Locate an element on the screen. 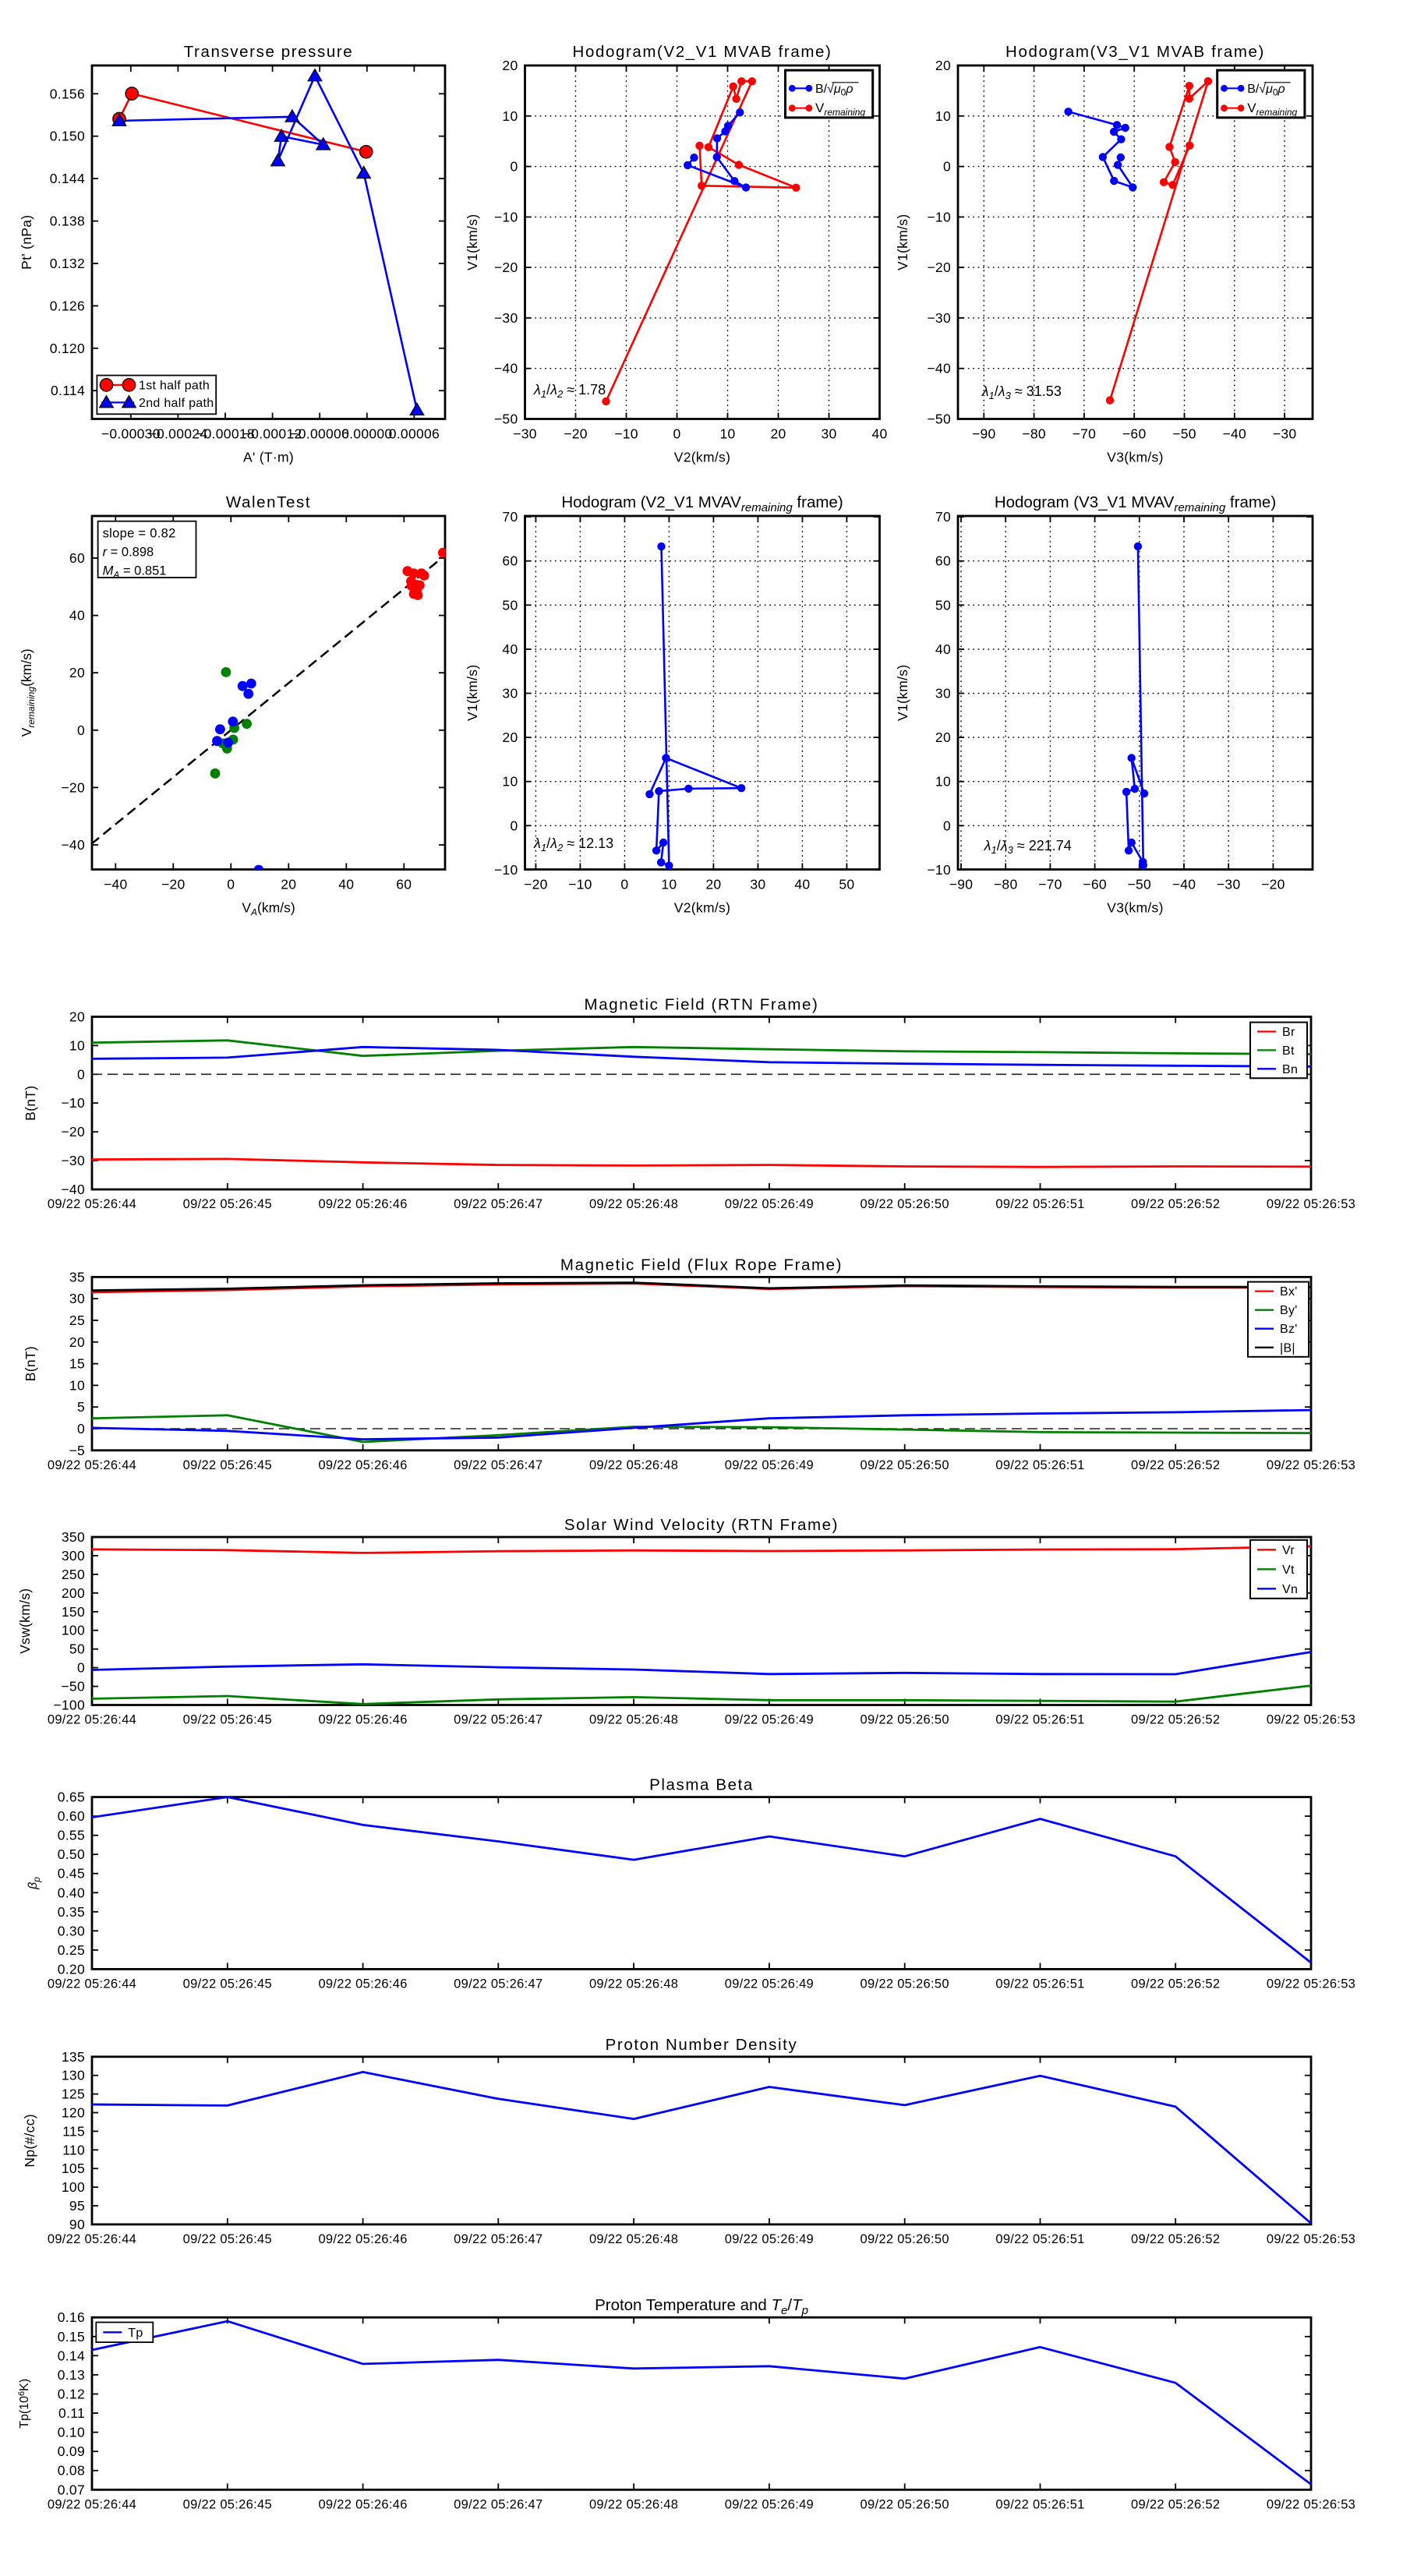 The height and width of the screenshot is (2576, 1403). svg-text: Plasma Beta is located at coordinates (701, 1785).